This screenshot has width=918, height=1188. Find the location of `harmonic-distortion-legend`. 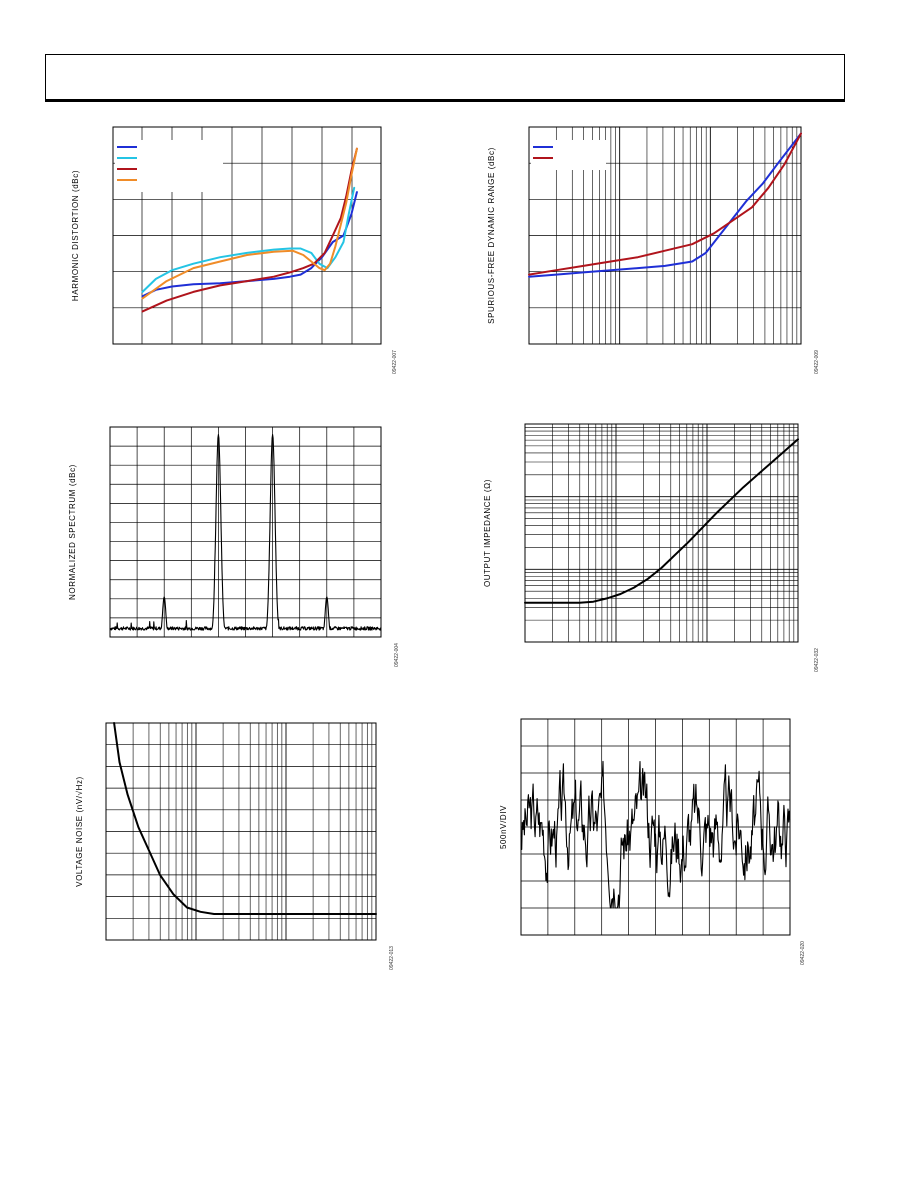

harmonic-distortion-legend is located at coordinates (169, 166).